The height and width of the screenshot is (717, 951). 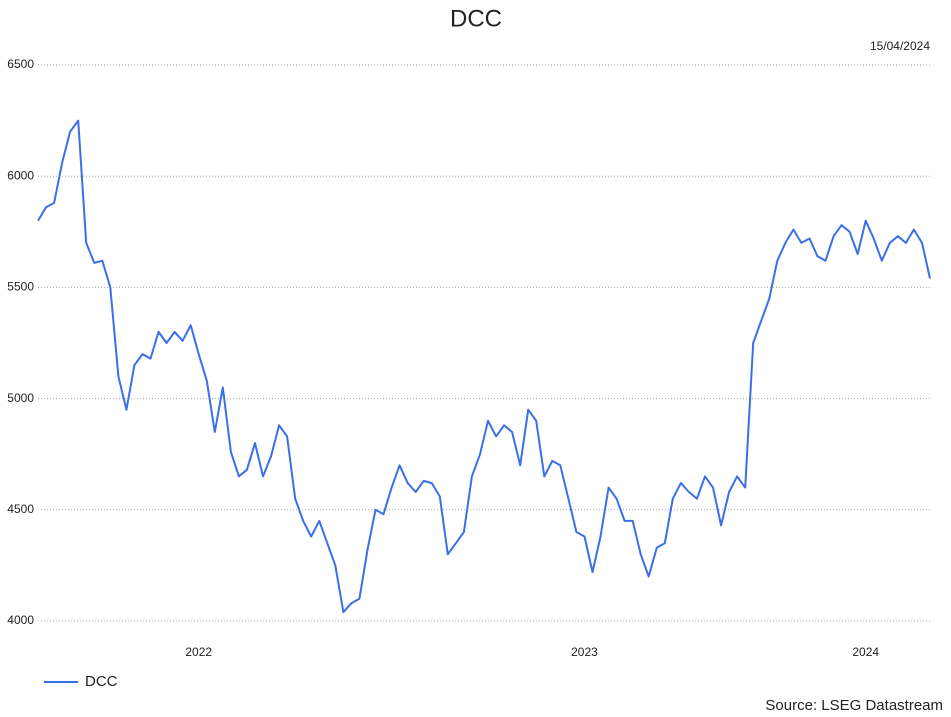 What do you see at coordinates (101, 681) in the screenshot?
I see `legend-label: DCC` at bounding box center [101, 681].